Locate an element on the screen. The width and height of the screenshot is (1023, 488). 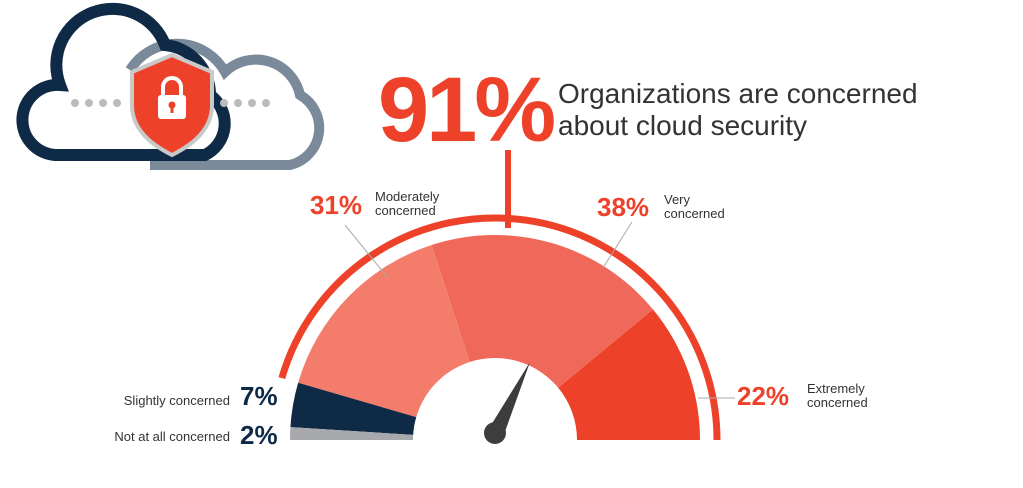
needle-body is located at coordinates (509, 401).